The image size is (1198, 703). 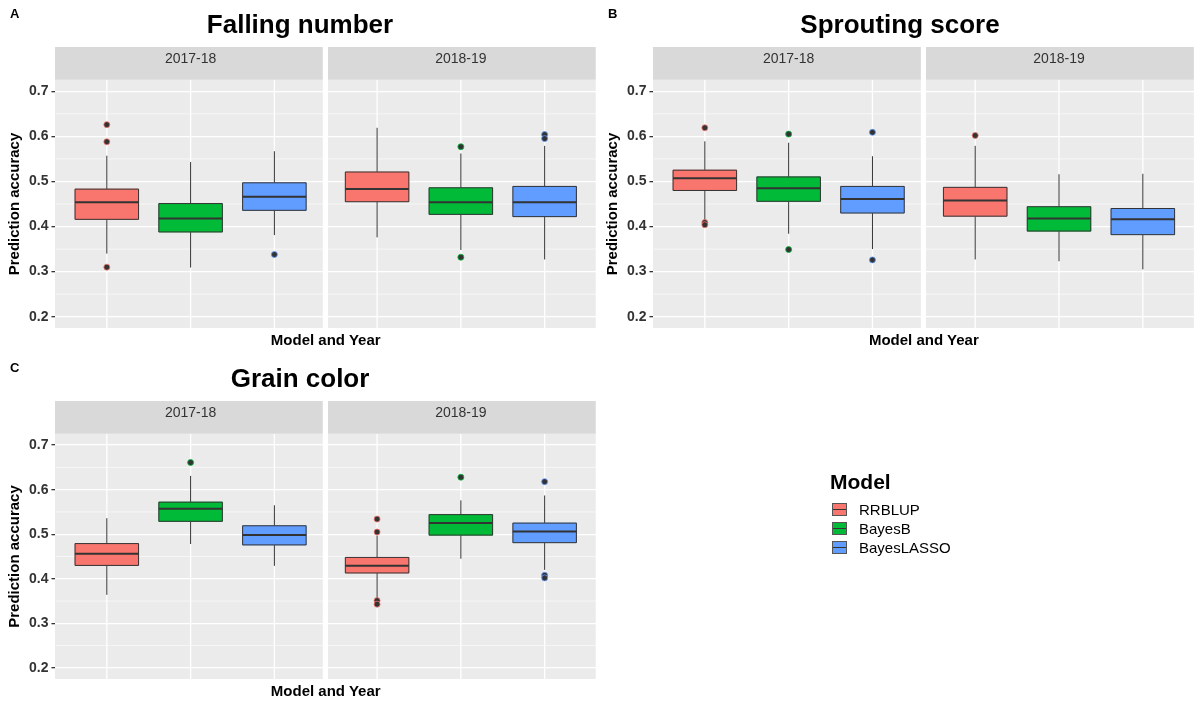 What do you see at coordinates (300, 377) in the screenshot?
I see `chart-title: Grain color` at bounding box center [300, 377].